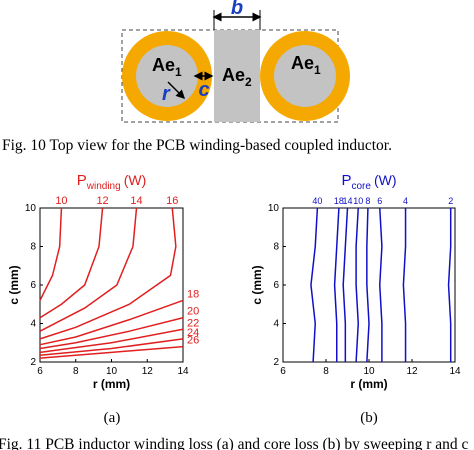  I want to click on contour-label: 16, so click(172, 201).